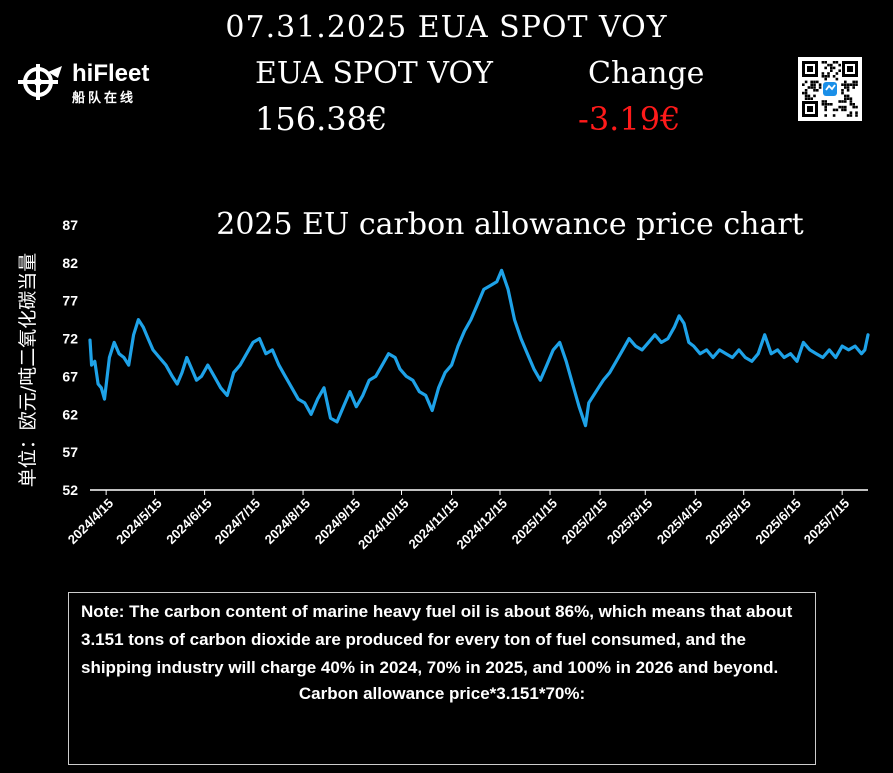 This screenshot has height=773, width=893. I want to click on ship-wheel-icon, so click(40, 82).